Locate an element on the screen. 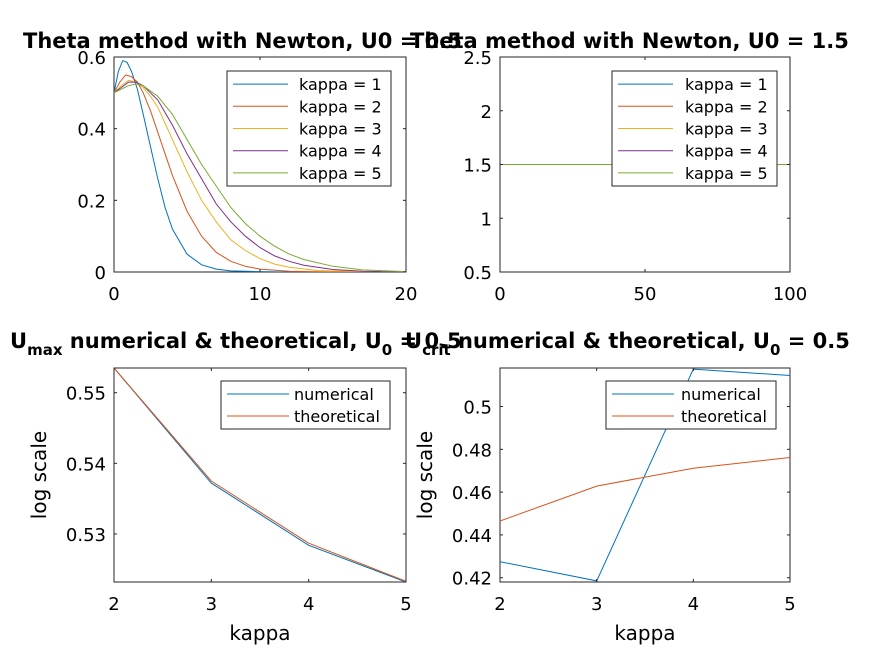 This screenshot has width=875, height=656. panel-2-title: Theta method with Newton, U0 = 1.5 is located at coordinates (629, 41).